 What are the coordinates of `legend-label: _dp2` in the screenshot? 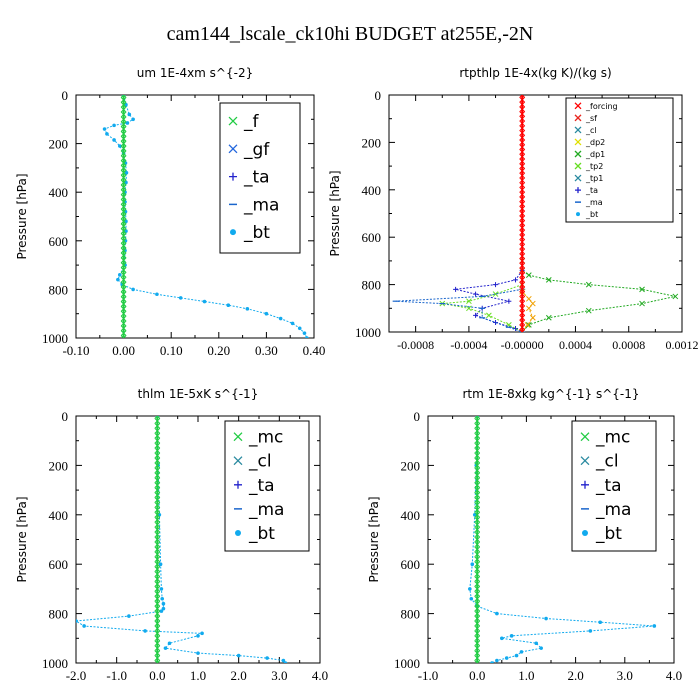 It's located at (595, 142).